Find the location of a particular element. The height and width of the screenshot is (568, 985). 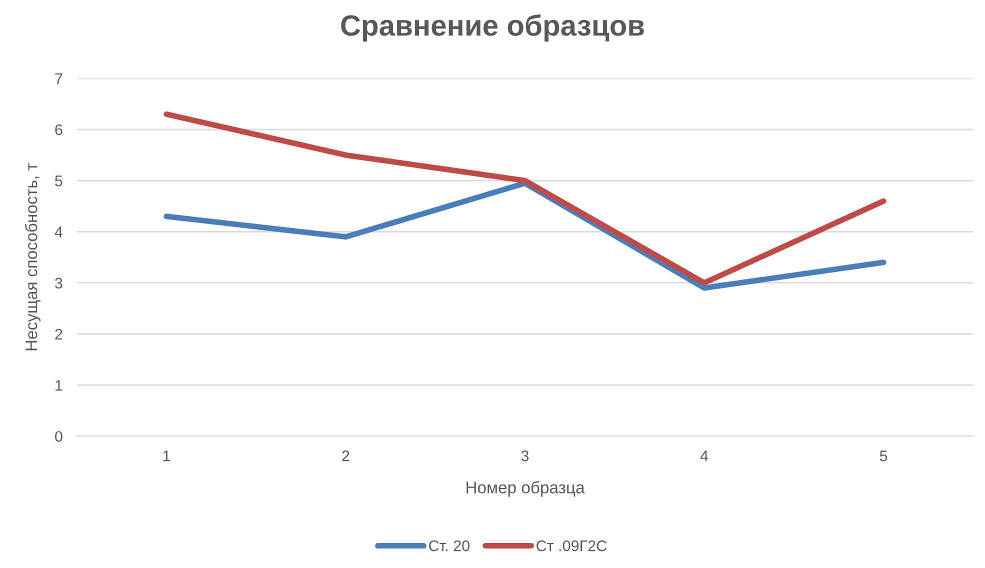

y-tick-label: 5 is located at coordinates (58, 181).